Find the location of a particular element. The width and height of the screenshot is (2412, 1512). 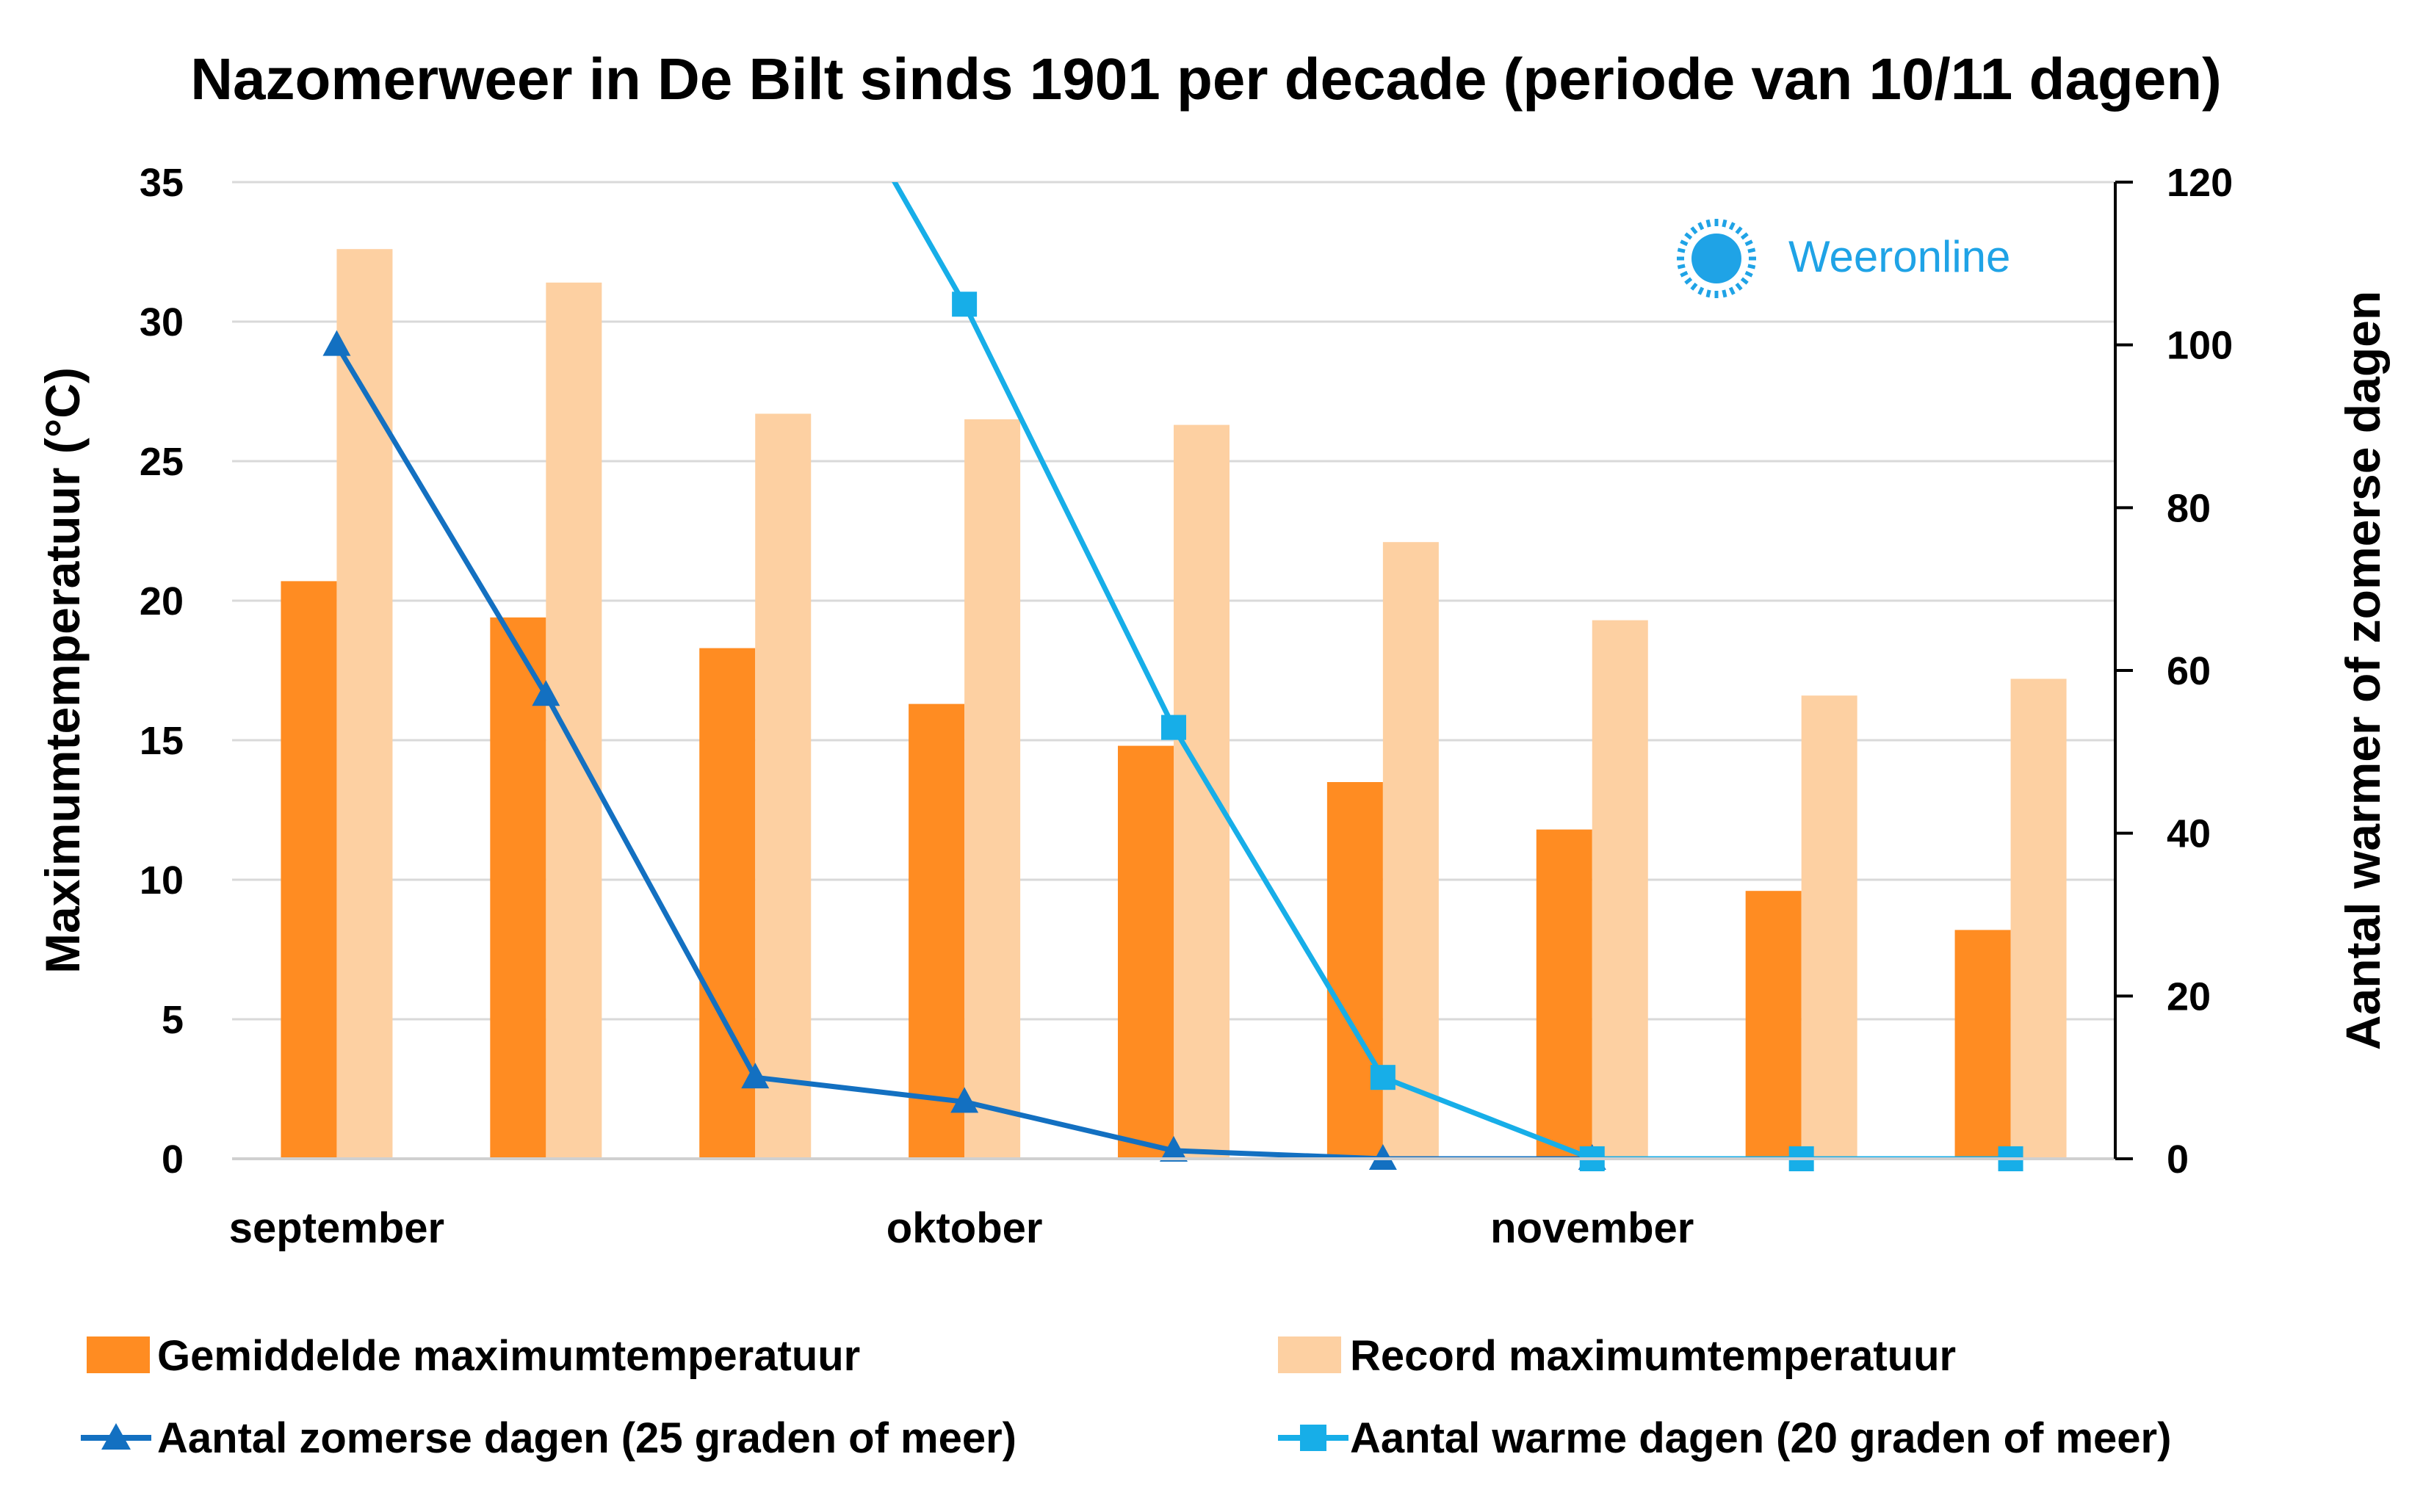

legend-swatch-record is located at coordinates (1309, 1354).